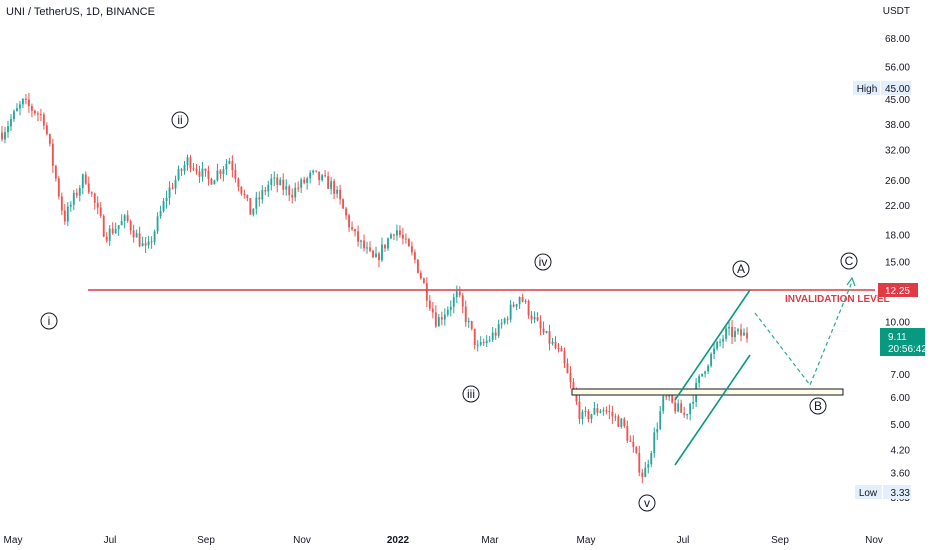 The image size is (932, 550). I want to click on price-tick-2: 4.20, so click(901, 451).